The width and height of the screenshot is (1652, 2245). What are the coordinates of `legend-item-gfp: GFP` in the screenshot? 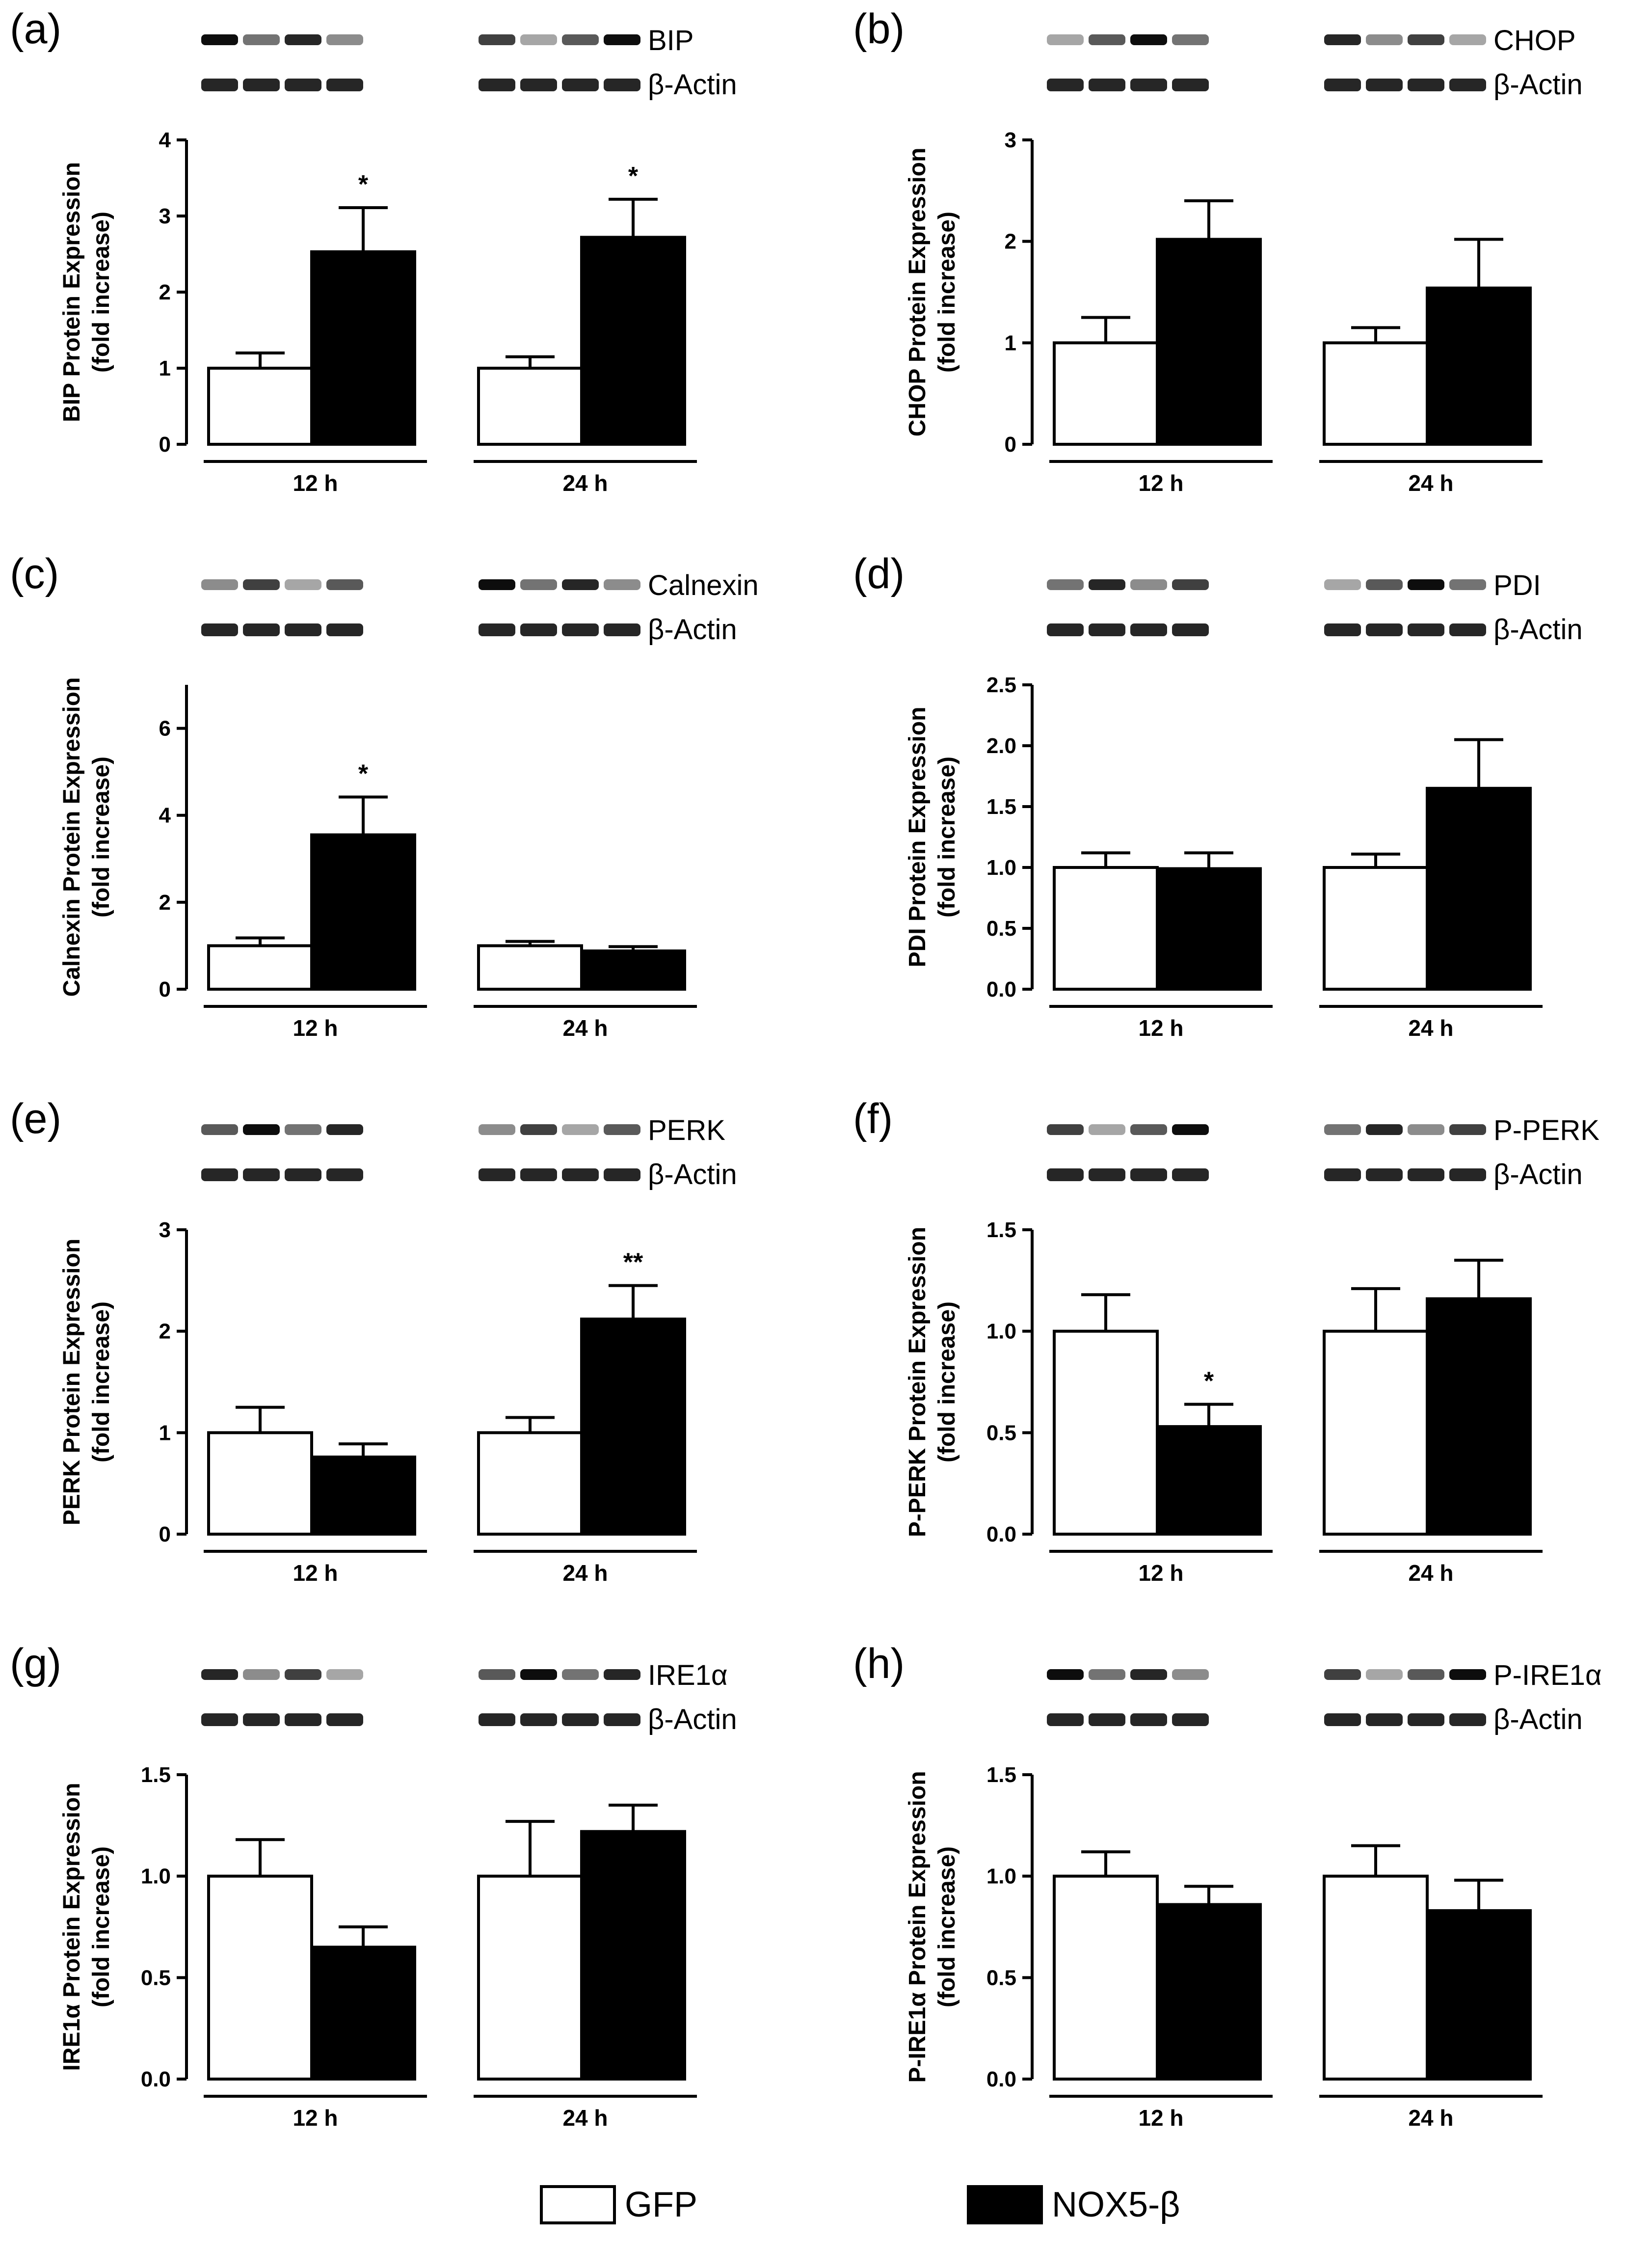 It's located at (618, 2205).